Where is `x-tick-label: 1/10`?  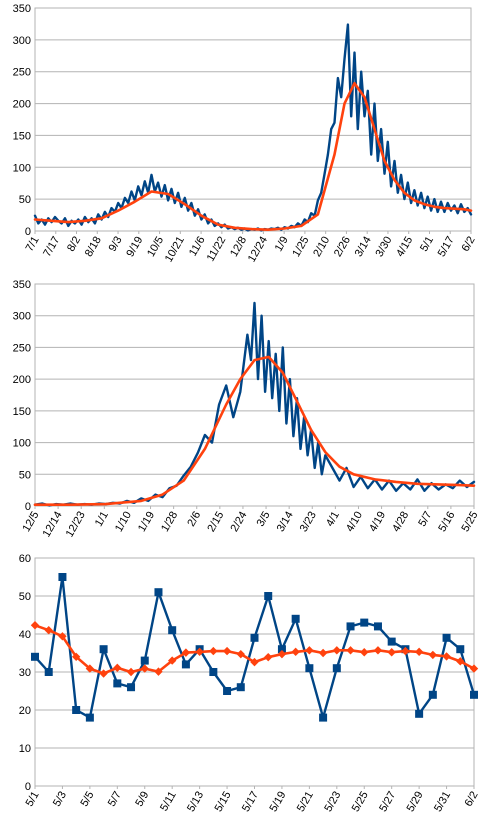 x-tick-label: 1/10 is located at coordinates (123, 522).